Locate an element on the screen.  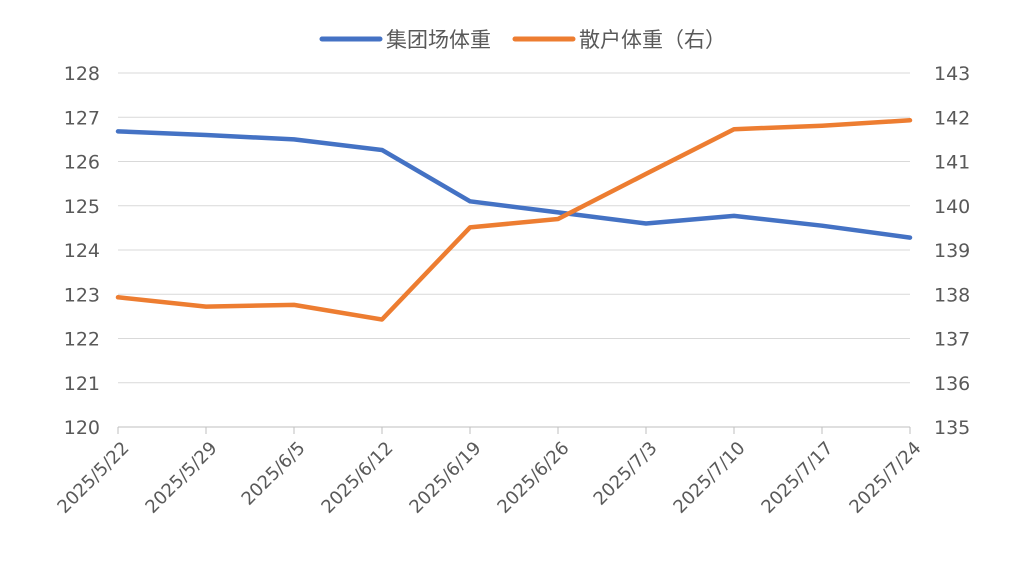
y-left-tick-label: 121 is located at coordinates (82, 384).